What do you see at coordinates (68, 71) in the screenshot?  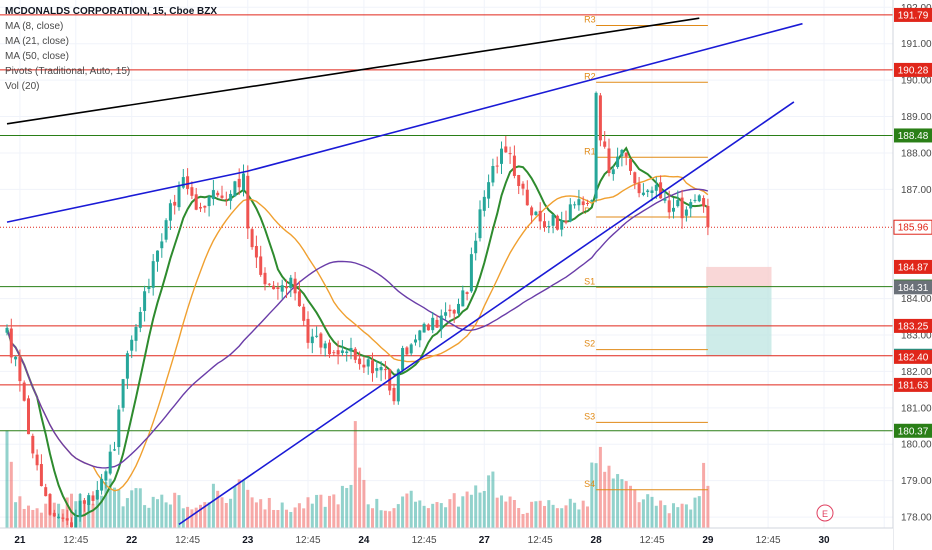 I see `legend-pivots: Pivots (Traditional, Auto, 15)` at bounding box center [68, 71].